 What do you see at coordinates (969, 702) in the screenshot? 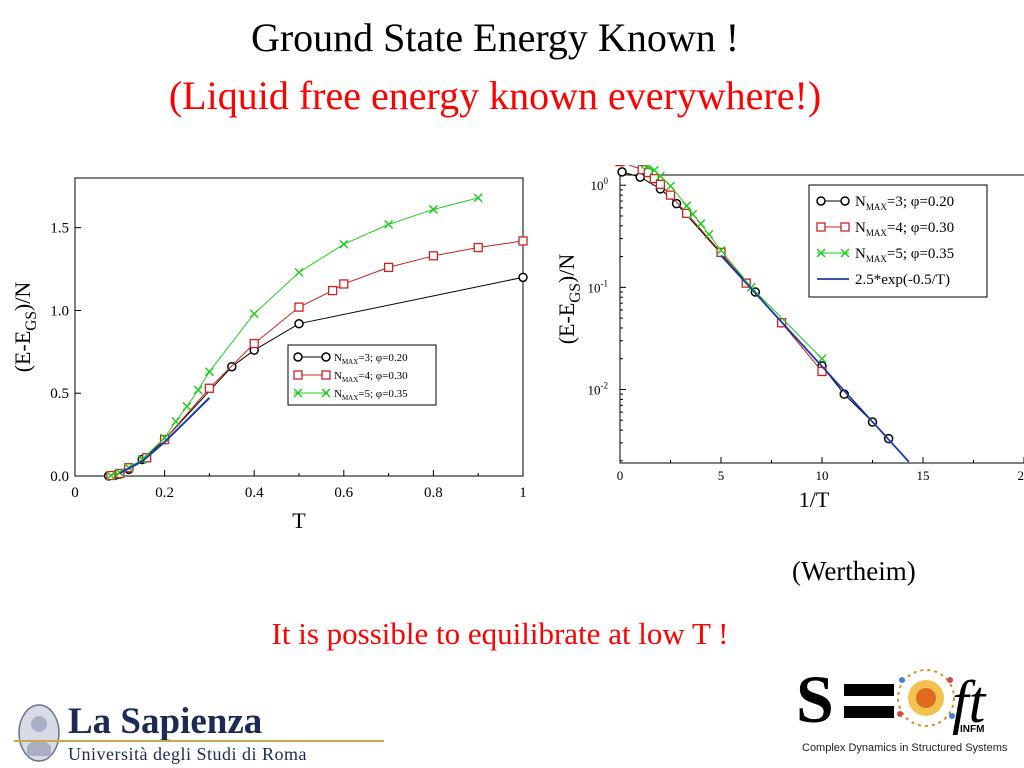
I see `soft-logo-ft: ft` at bounding box center [969, 702].